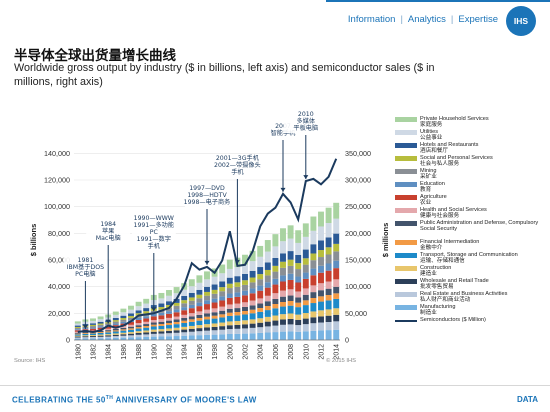 This screenshot has width=550, height=412. Describe the element at coordinates (521, 21) in the screenshot. I see `ihs-logo: IHS` at that location.